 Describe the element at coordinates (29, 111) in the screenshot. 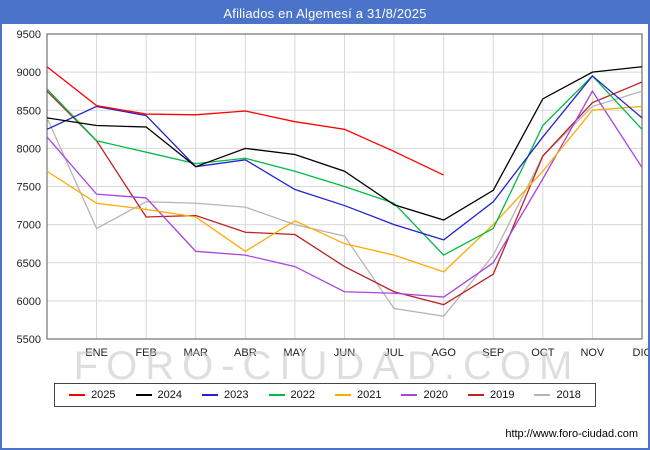

I see `svg-text: 8500` at that location.